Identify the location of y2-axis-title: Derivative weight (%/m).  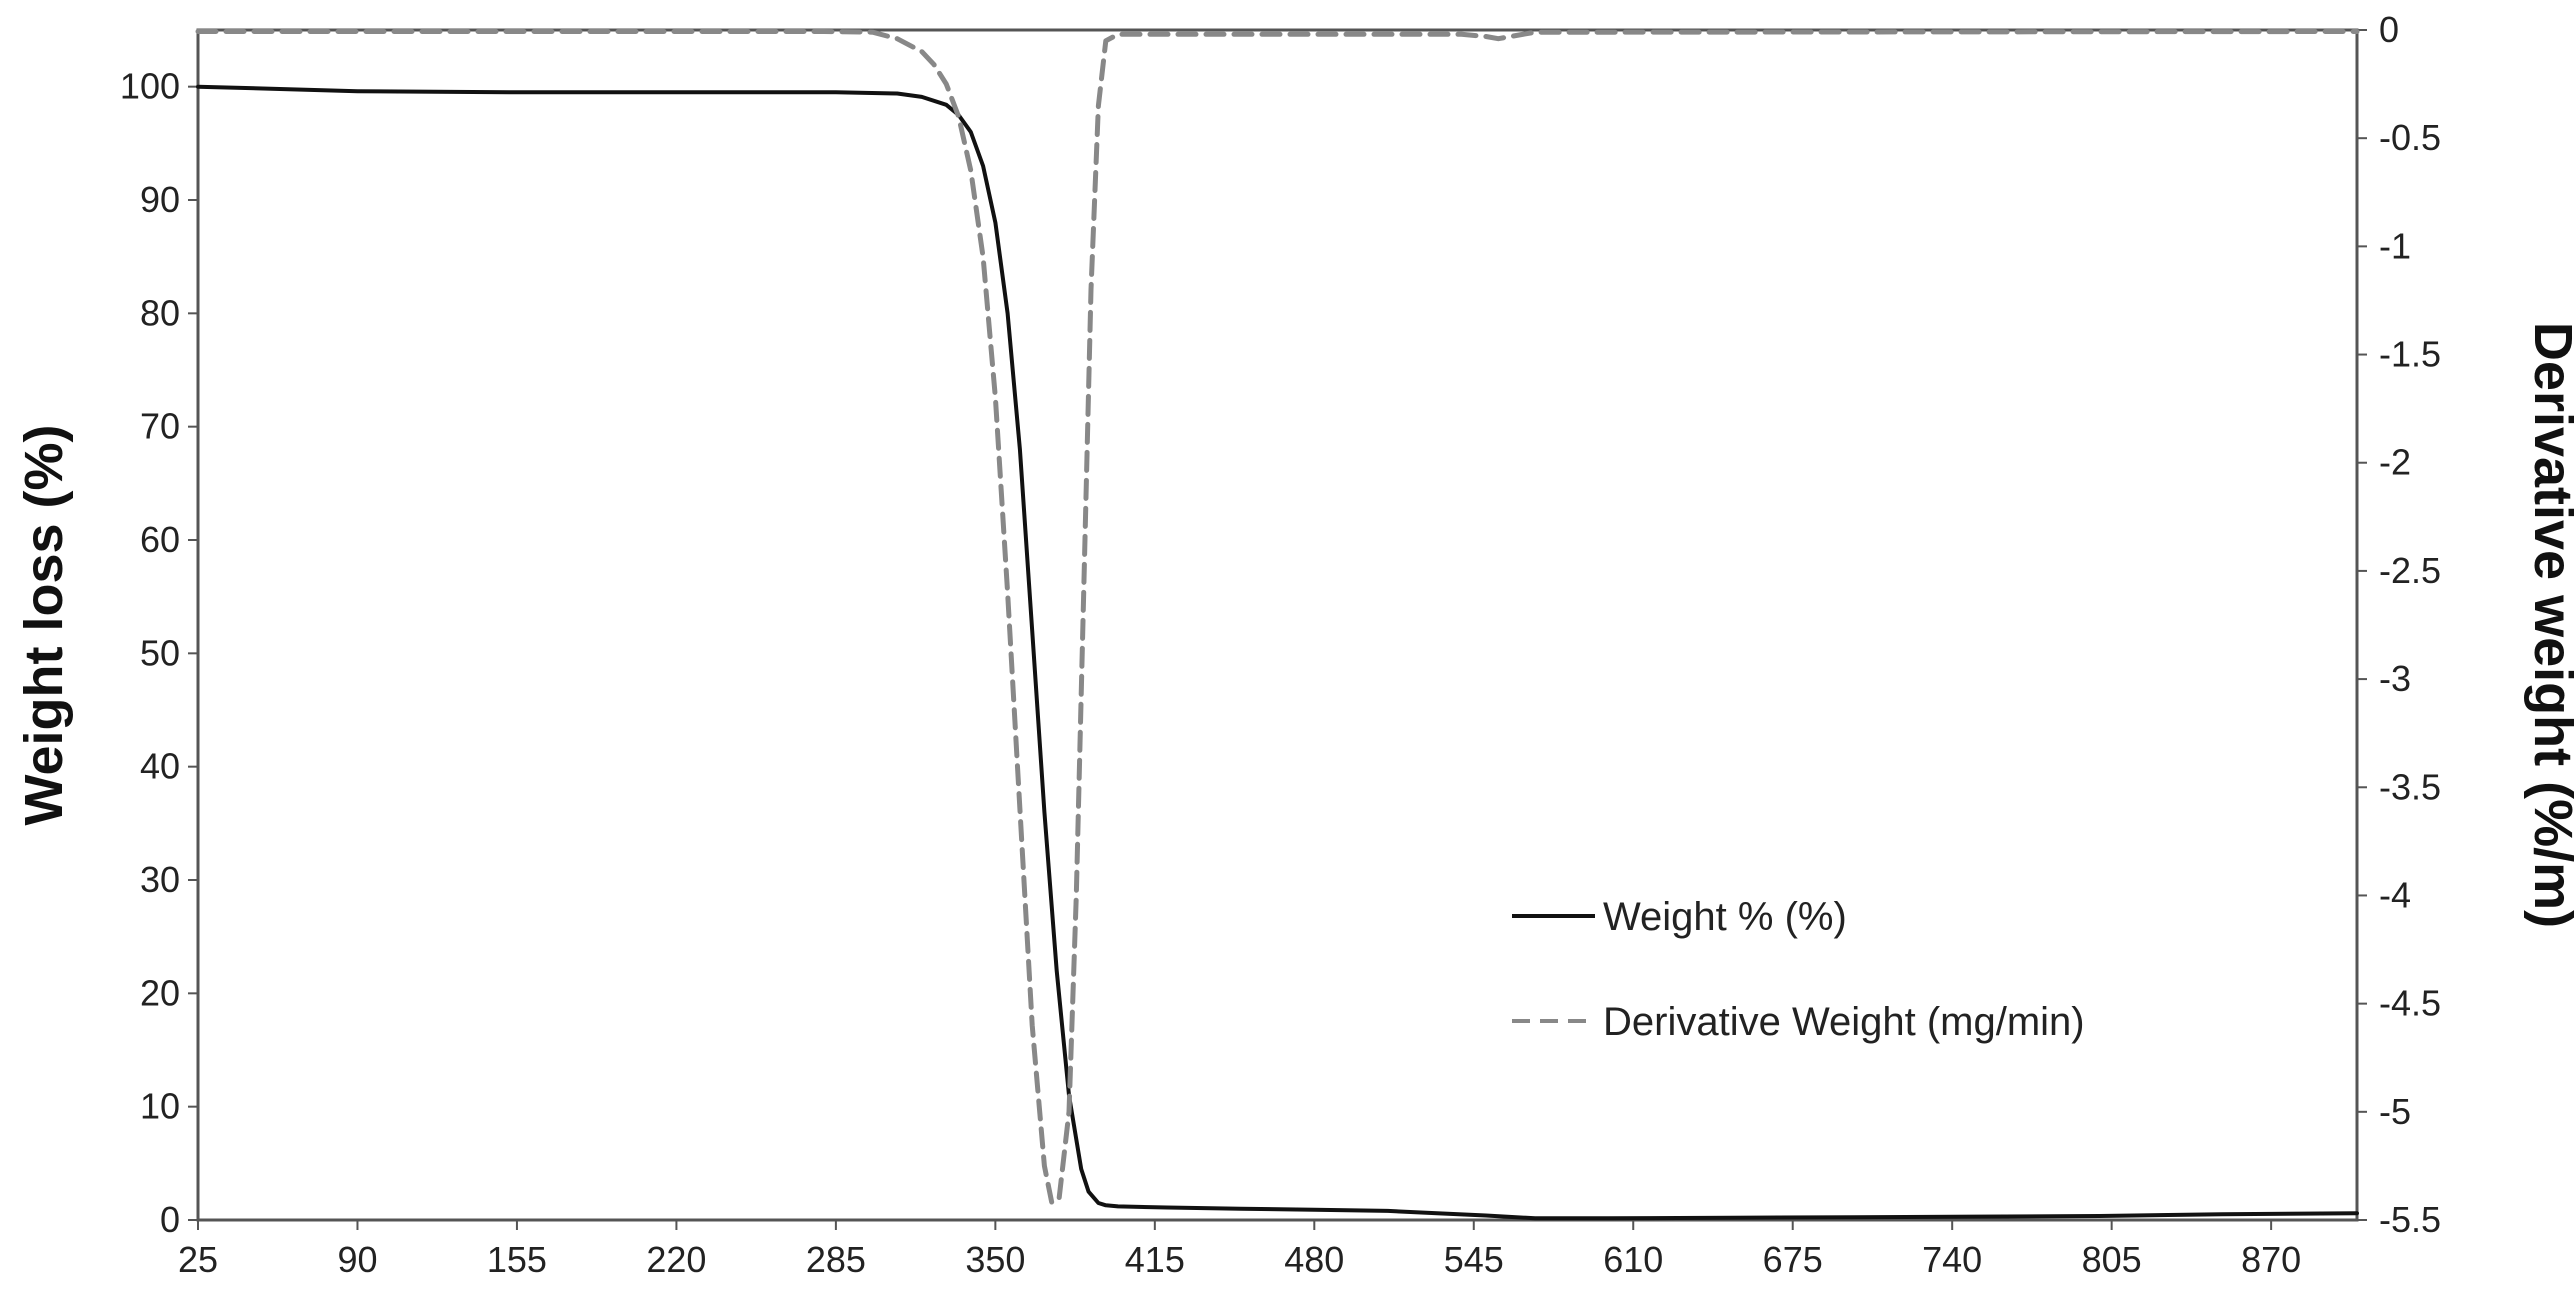
(2549, 625).